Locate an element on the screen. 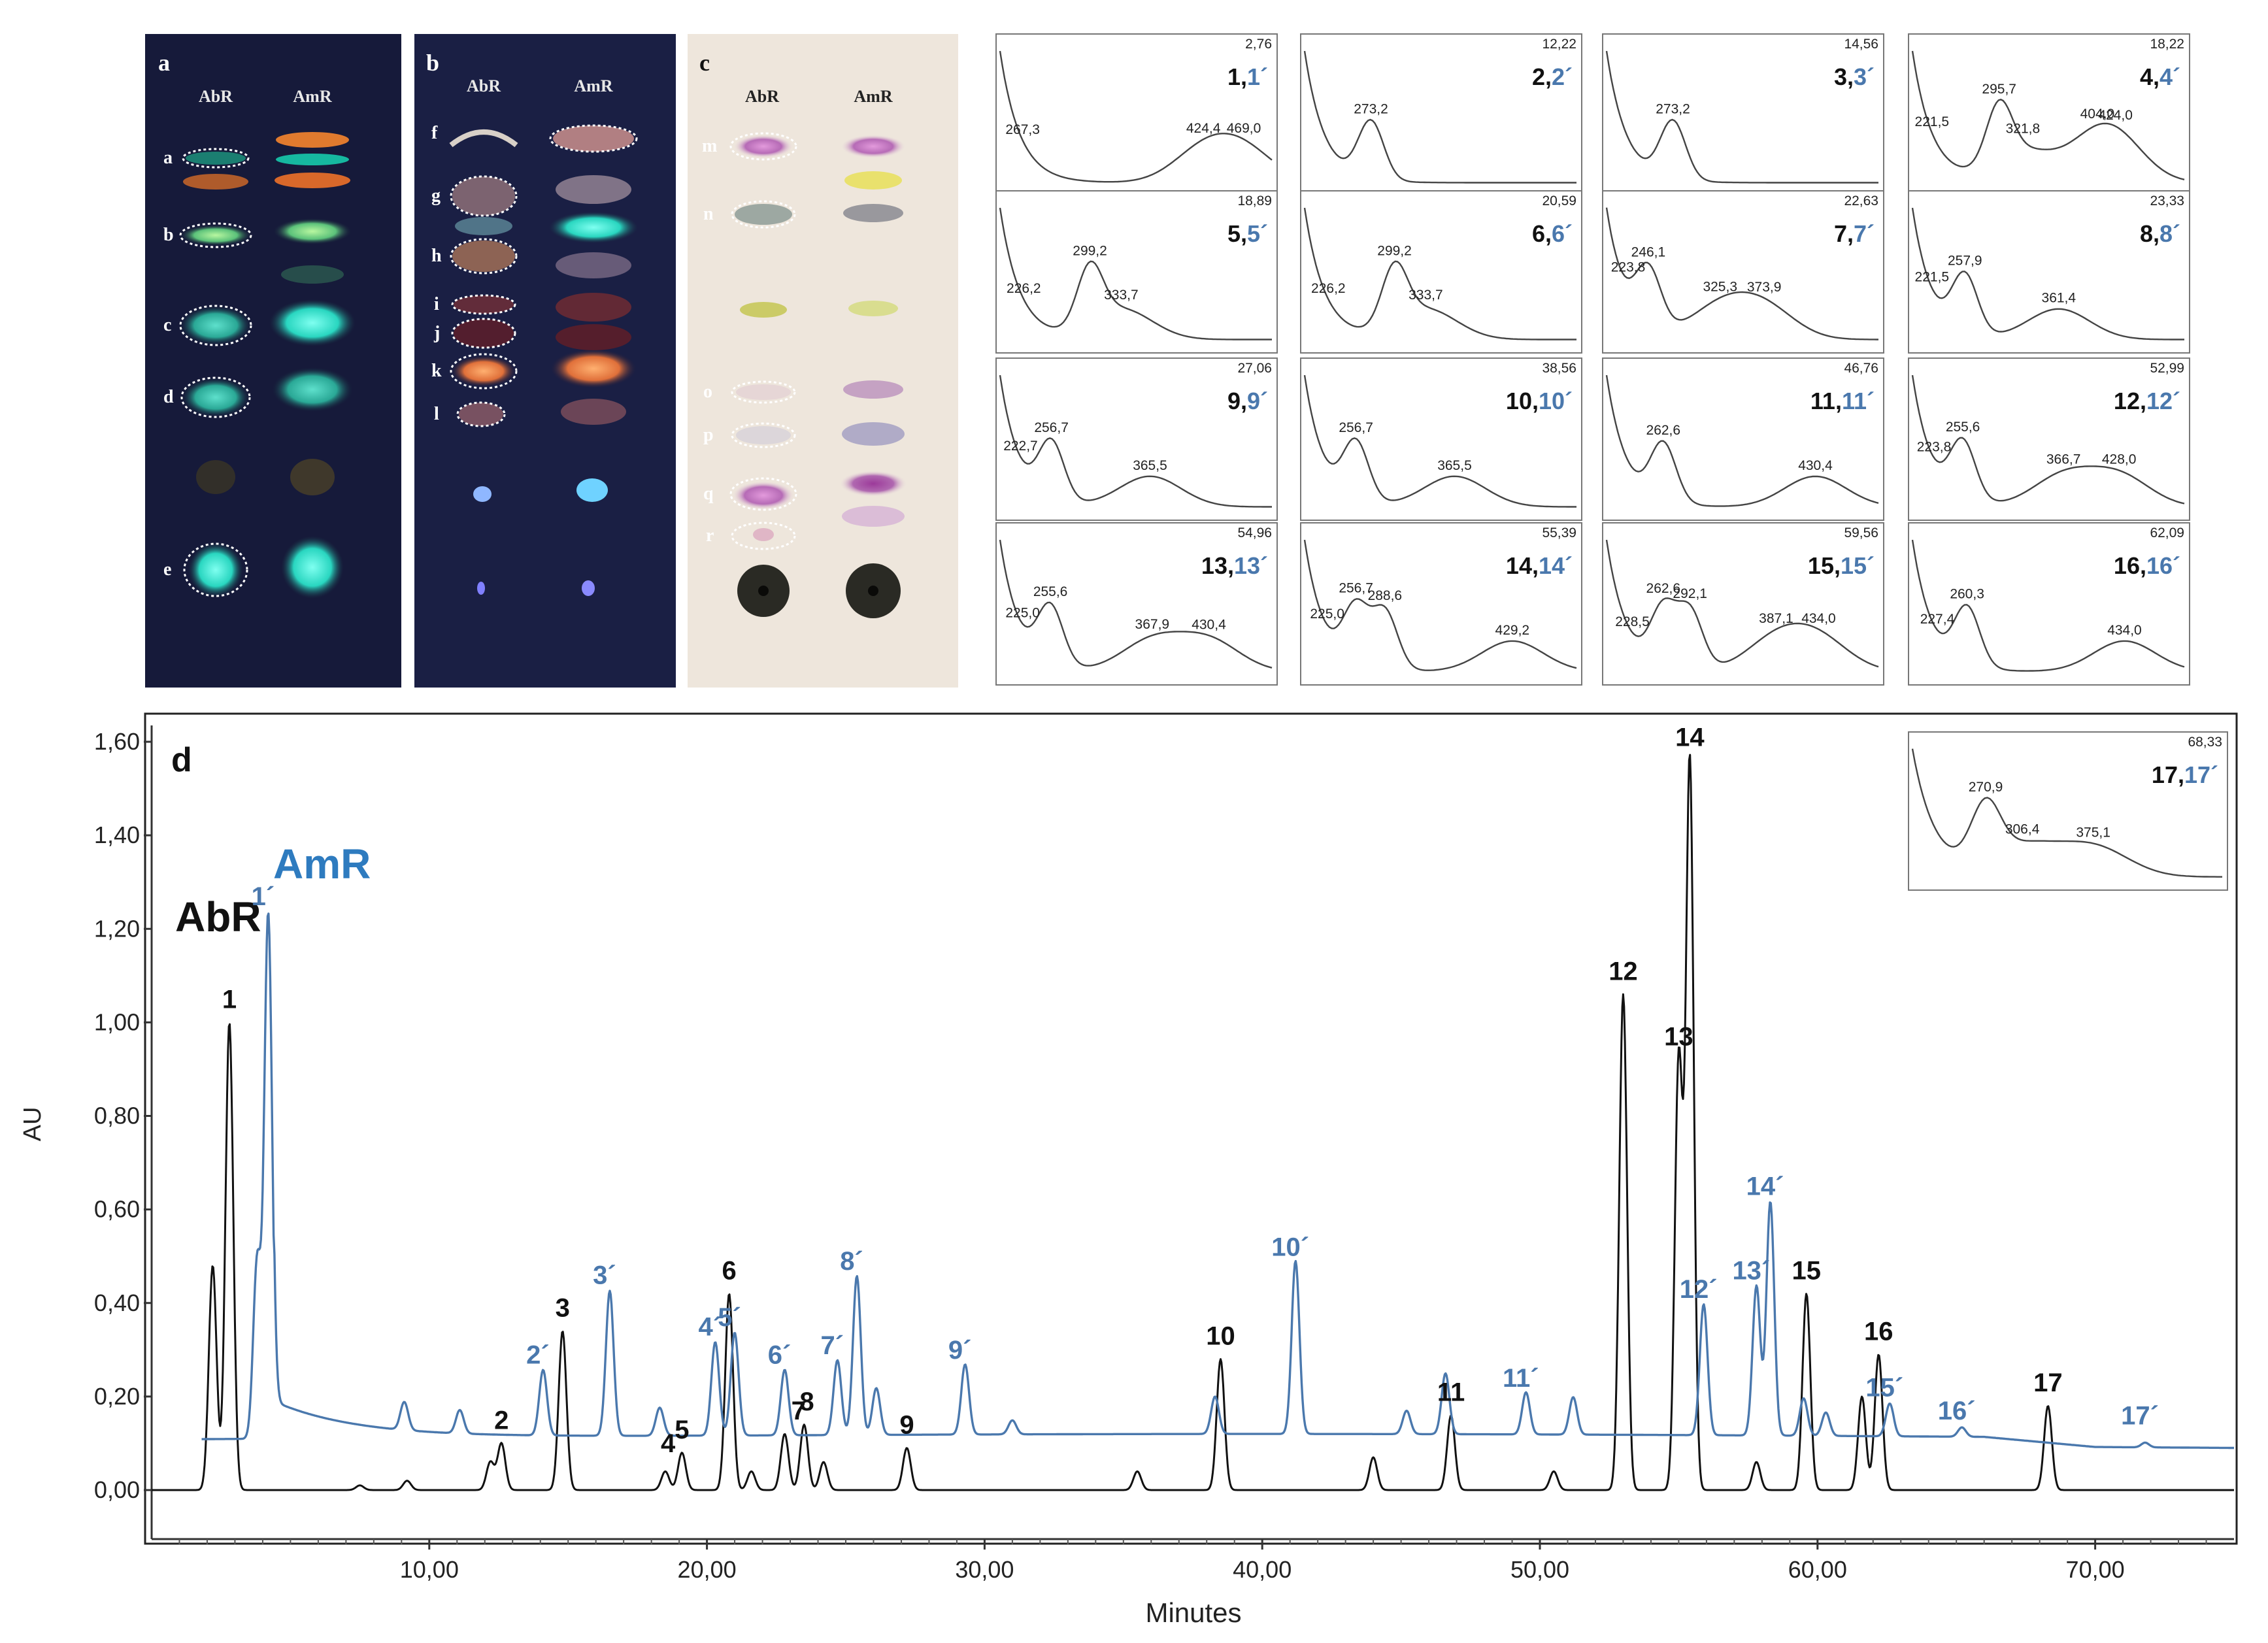 Image resolution: width=2268 pixels, height=1643 pixels. uv-panel-title: 17,17´ is located at coordinates (2185, 774).